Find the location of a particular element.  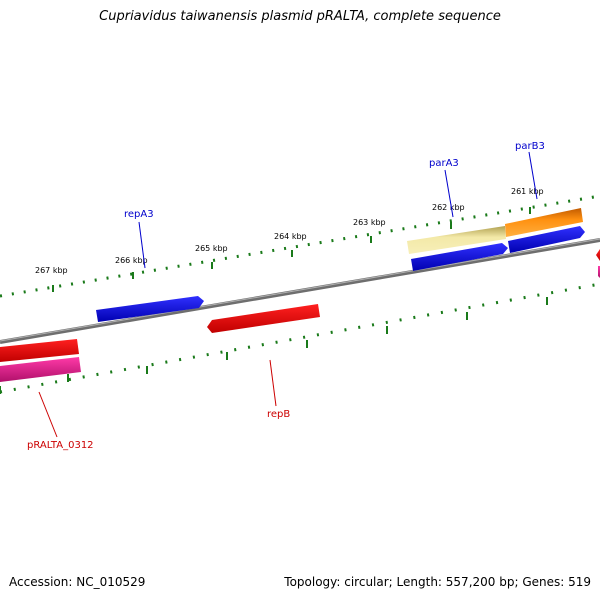

leader-repA3 is located at coordinates (142, 245).